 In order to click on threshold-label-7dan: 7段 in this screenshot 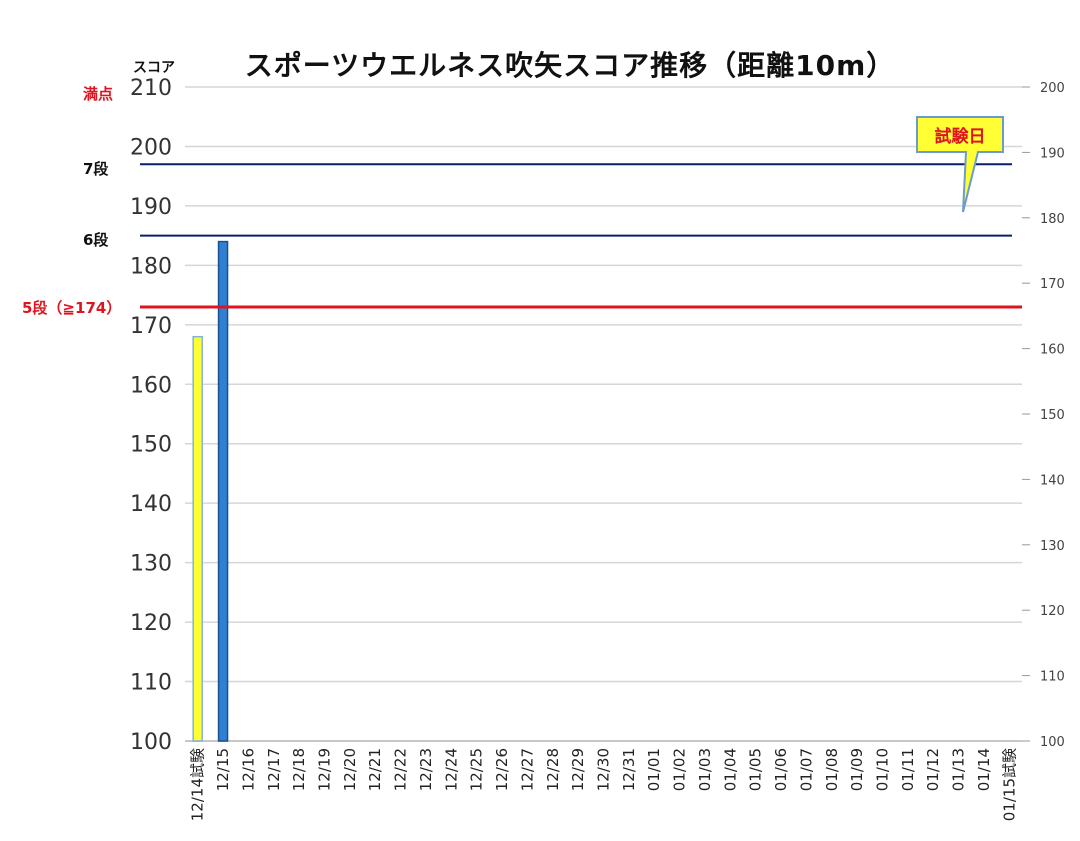, I will do `click(96, 169)`.